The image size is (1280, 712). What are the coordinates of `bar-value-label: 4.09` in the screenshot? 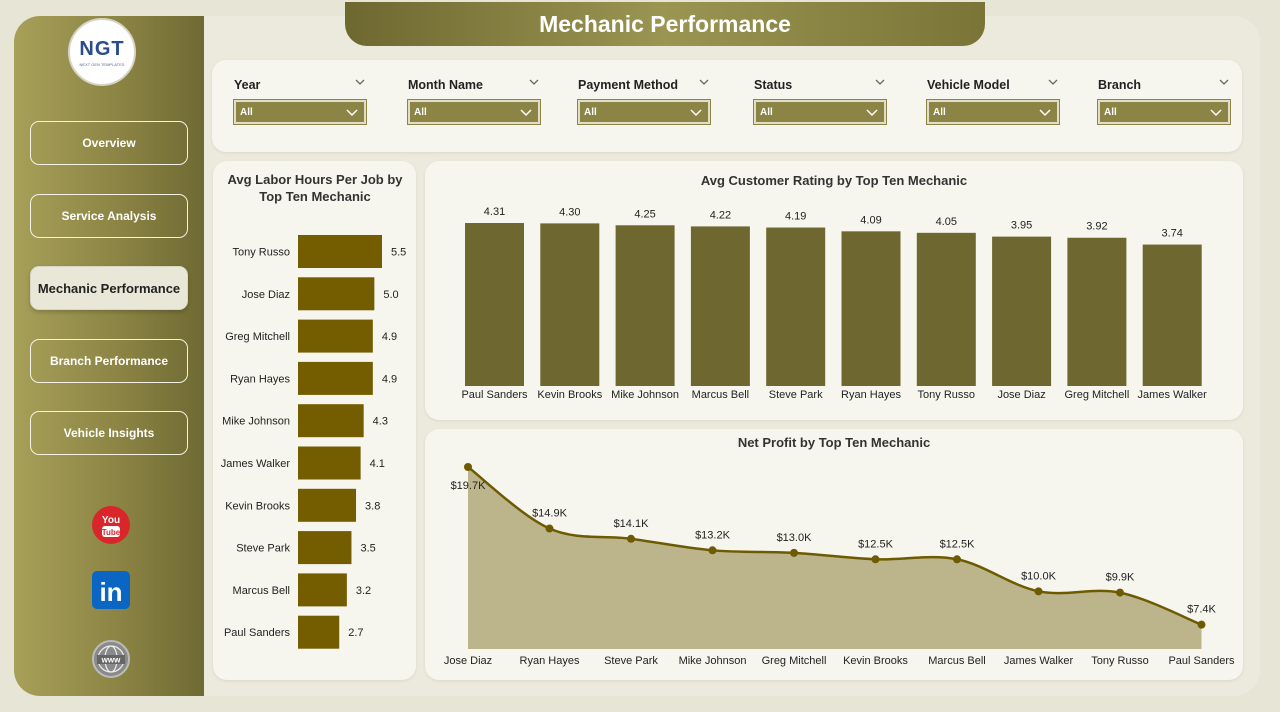 It's located at (870, 220).